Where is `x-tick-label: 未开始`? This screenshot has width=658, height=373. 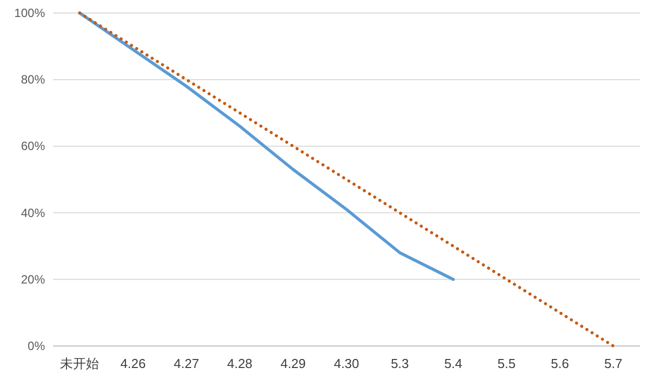
x-tick-label: 未开始 is located at coordinates (80, 363).